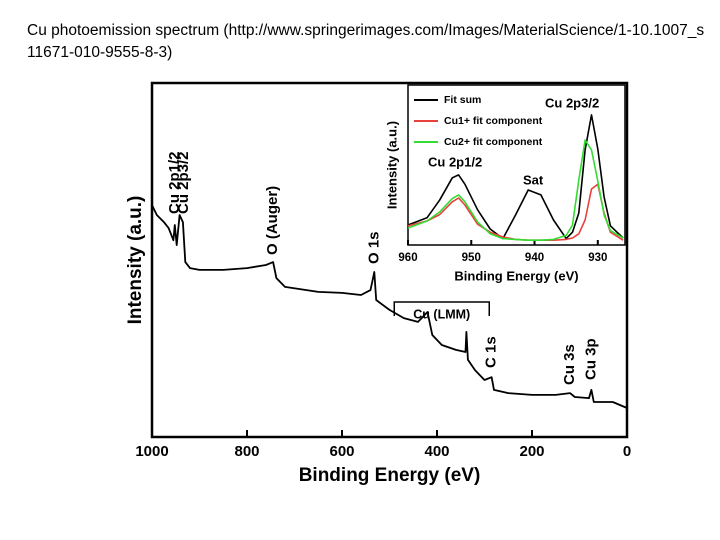 The width and height of the screenshot is (720, 540). Describe the element at coordinates (373, 247) in the screenshot. I see `peak-label: O 1s` at that location.